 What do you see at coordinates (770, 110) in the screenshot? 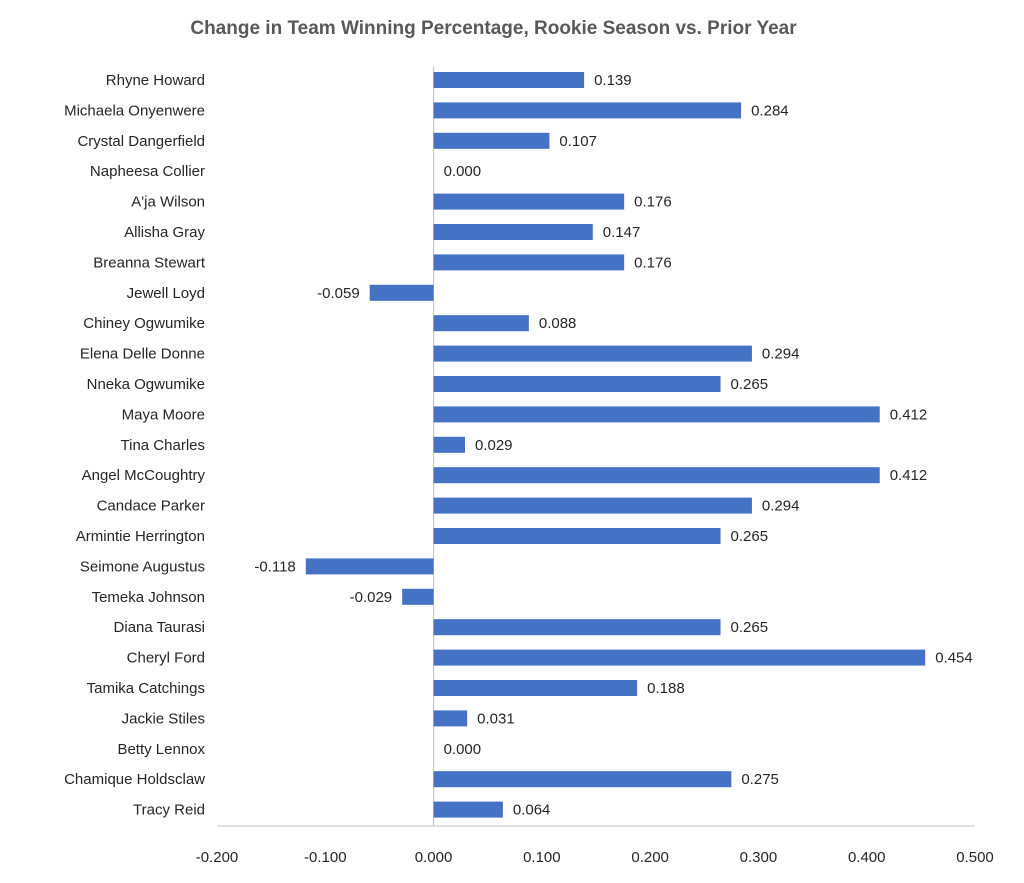
I see `data-label: 0.284` at bounding box center [770, 110].